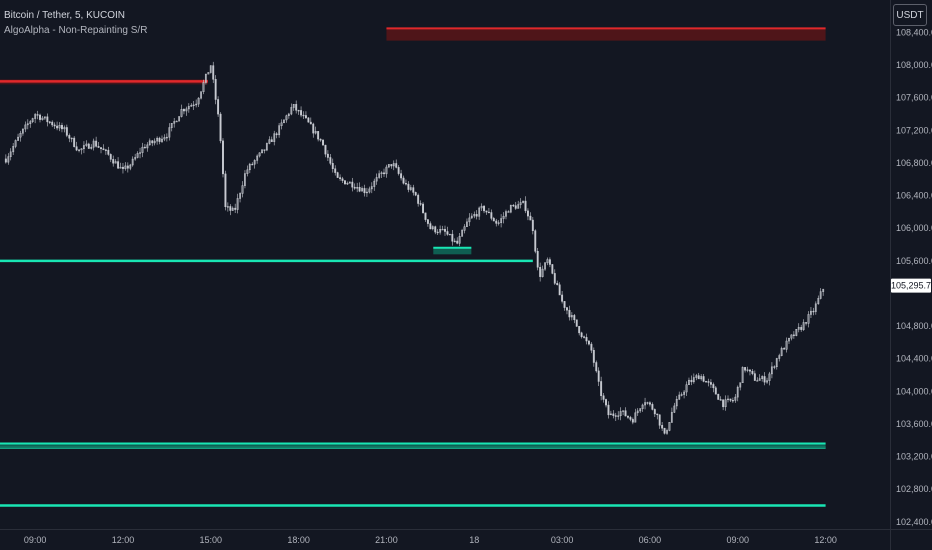  I want to click on currency-button: USDT, so click(910, 15).